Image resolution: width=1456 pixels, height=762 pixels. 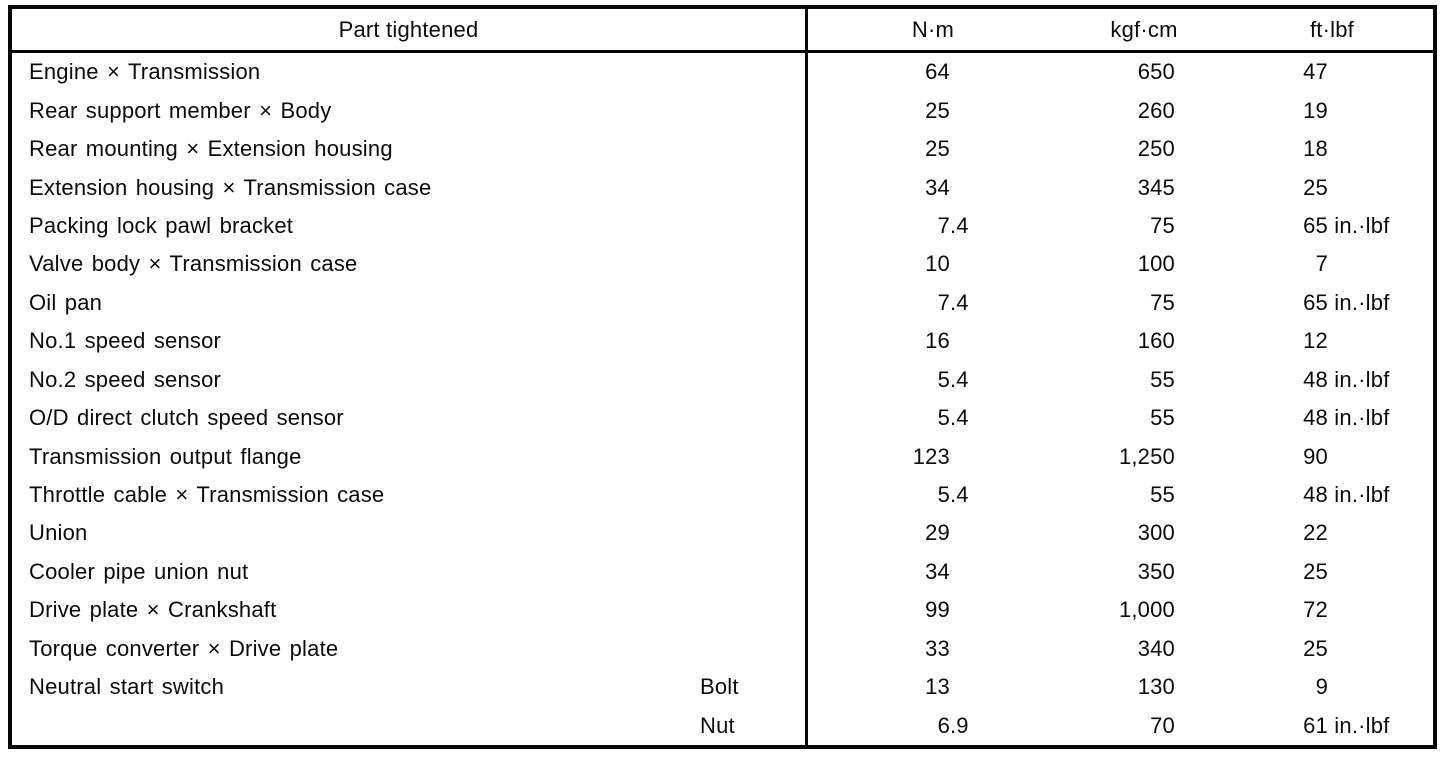 I want to click on torque-ftlbf-value: 7, so click(x=1321, y=264).